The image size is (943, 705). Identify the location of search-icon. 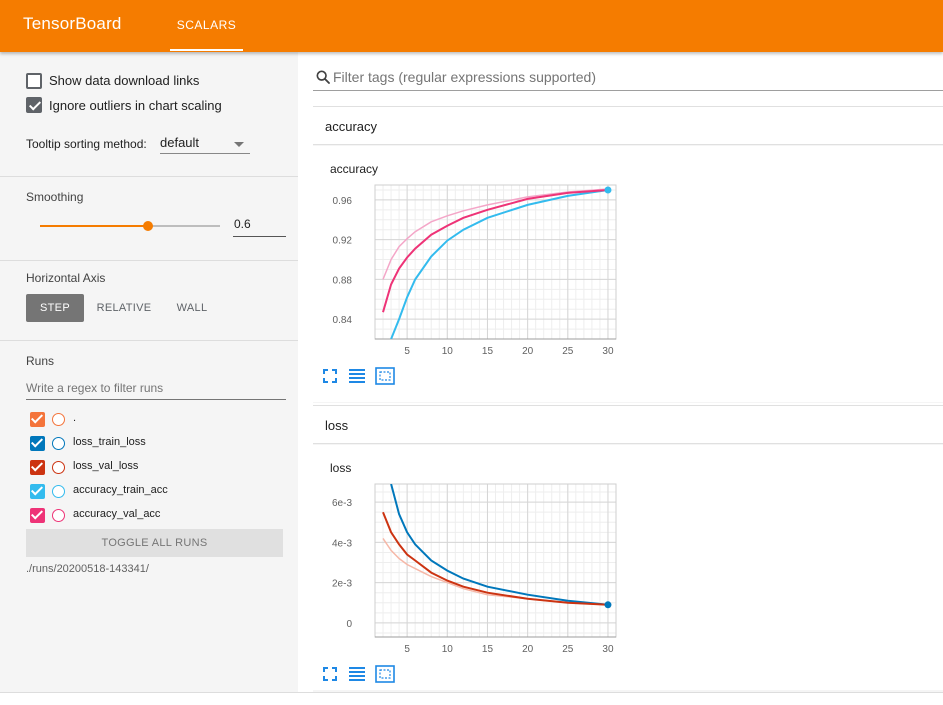
(323, 77).